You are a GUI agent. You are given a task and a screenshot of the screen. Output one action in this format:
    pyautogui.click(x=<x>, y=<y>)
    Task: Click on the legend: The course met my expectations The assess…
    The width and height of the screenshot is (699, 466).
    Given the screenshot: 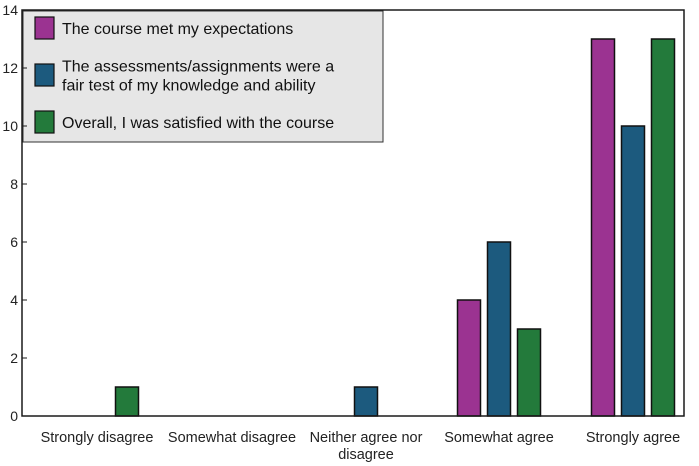 What is the action you would take?
    pyautogui.click(x=203, y=76)
    